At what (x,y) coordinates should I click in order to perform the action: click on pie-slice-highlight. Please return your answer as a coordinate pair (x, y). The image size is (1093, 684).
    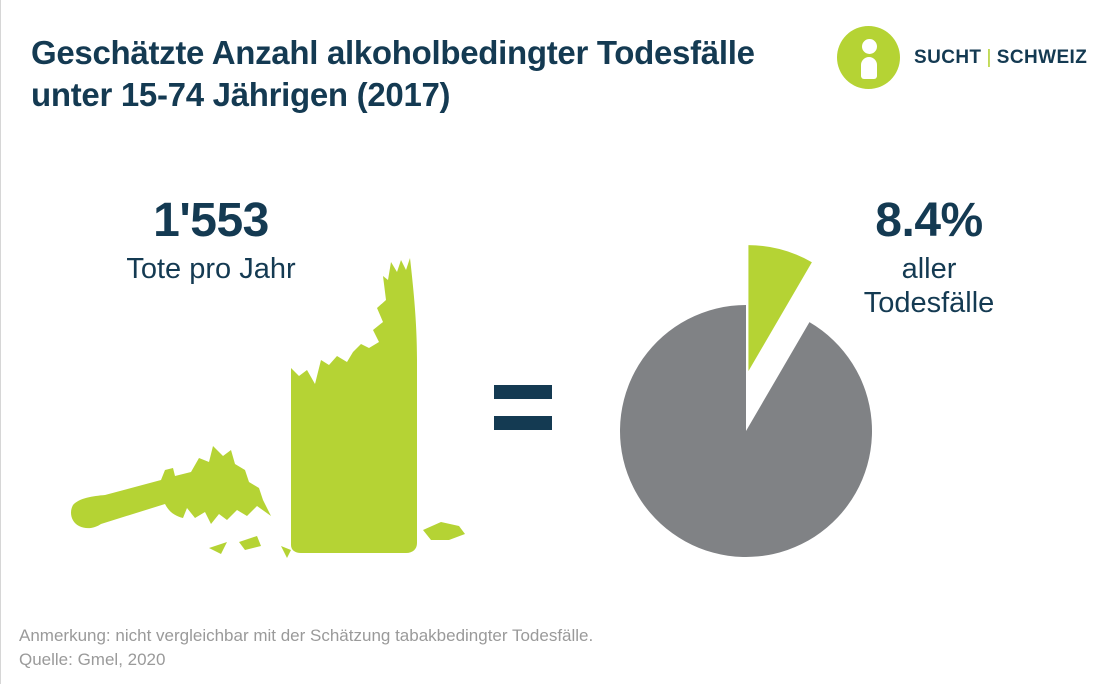
    Looking at the image, I should click on (780, 308).